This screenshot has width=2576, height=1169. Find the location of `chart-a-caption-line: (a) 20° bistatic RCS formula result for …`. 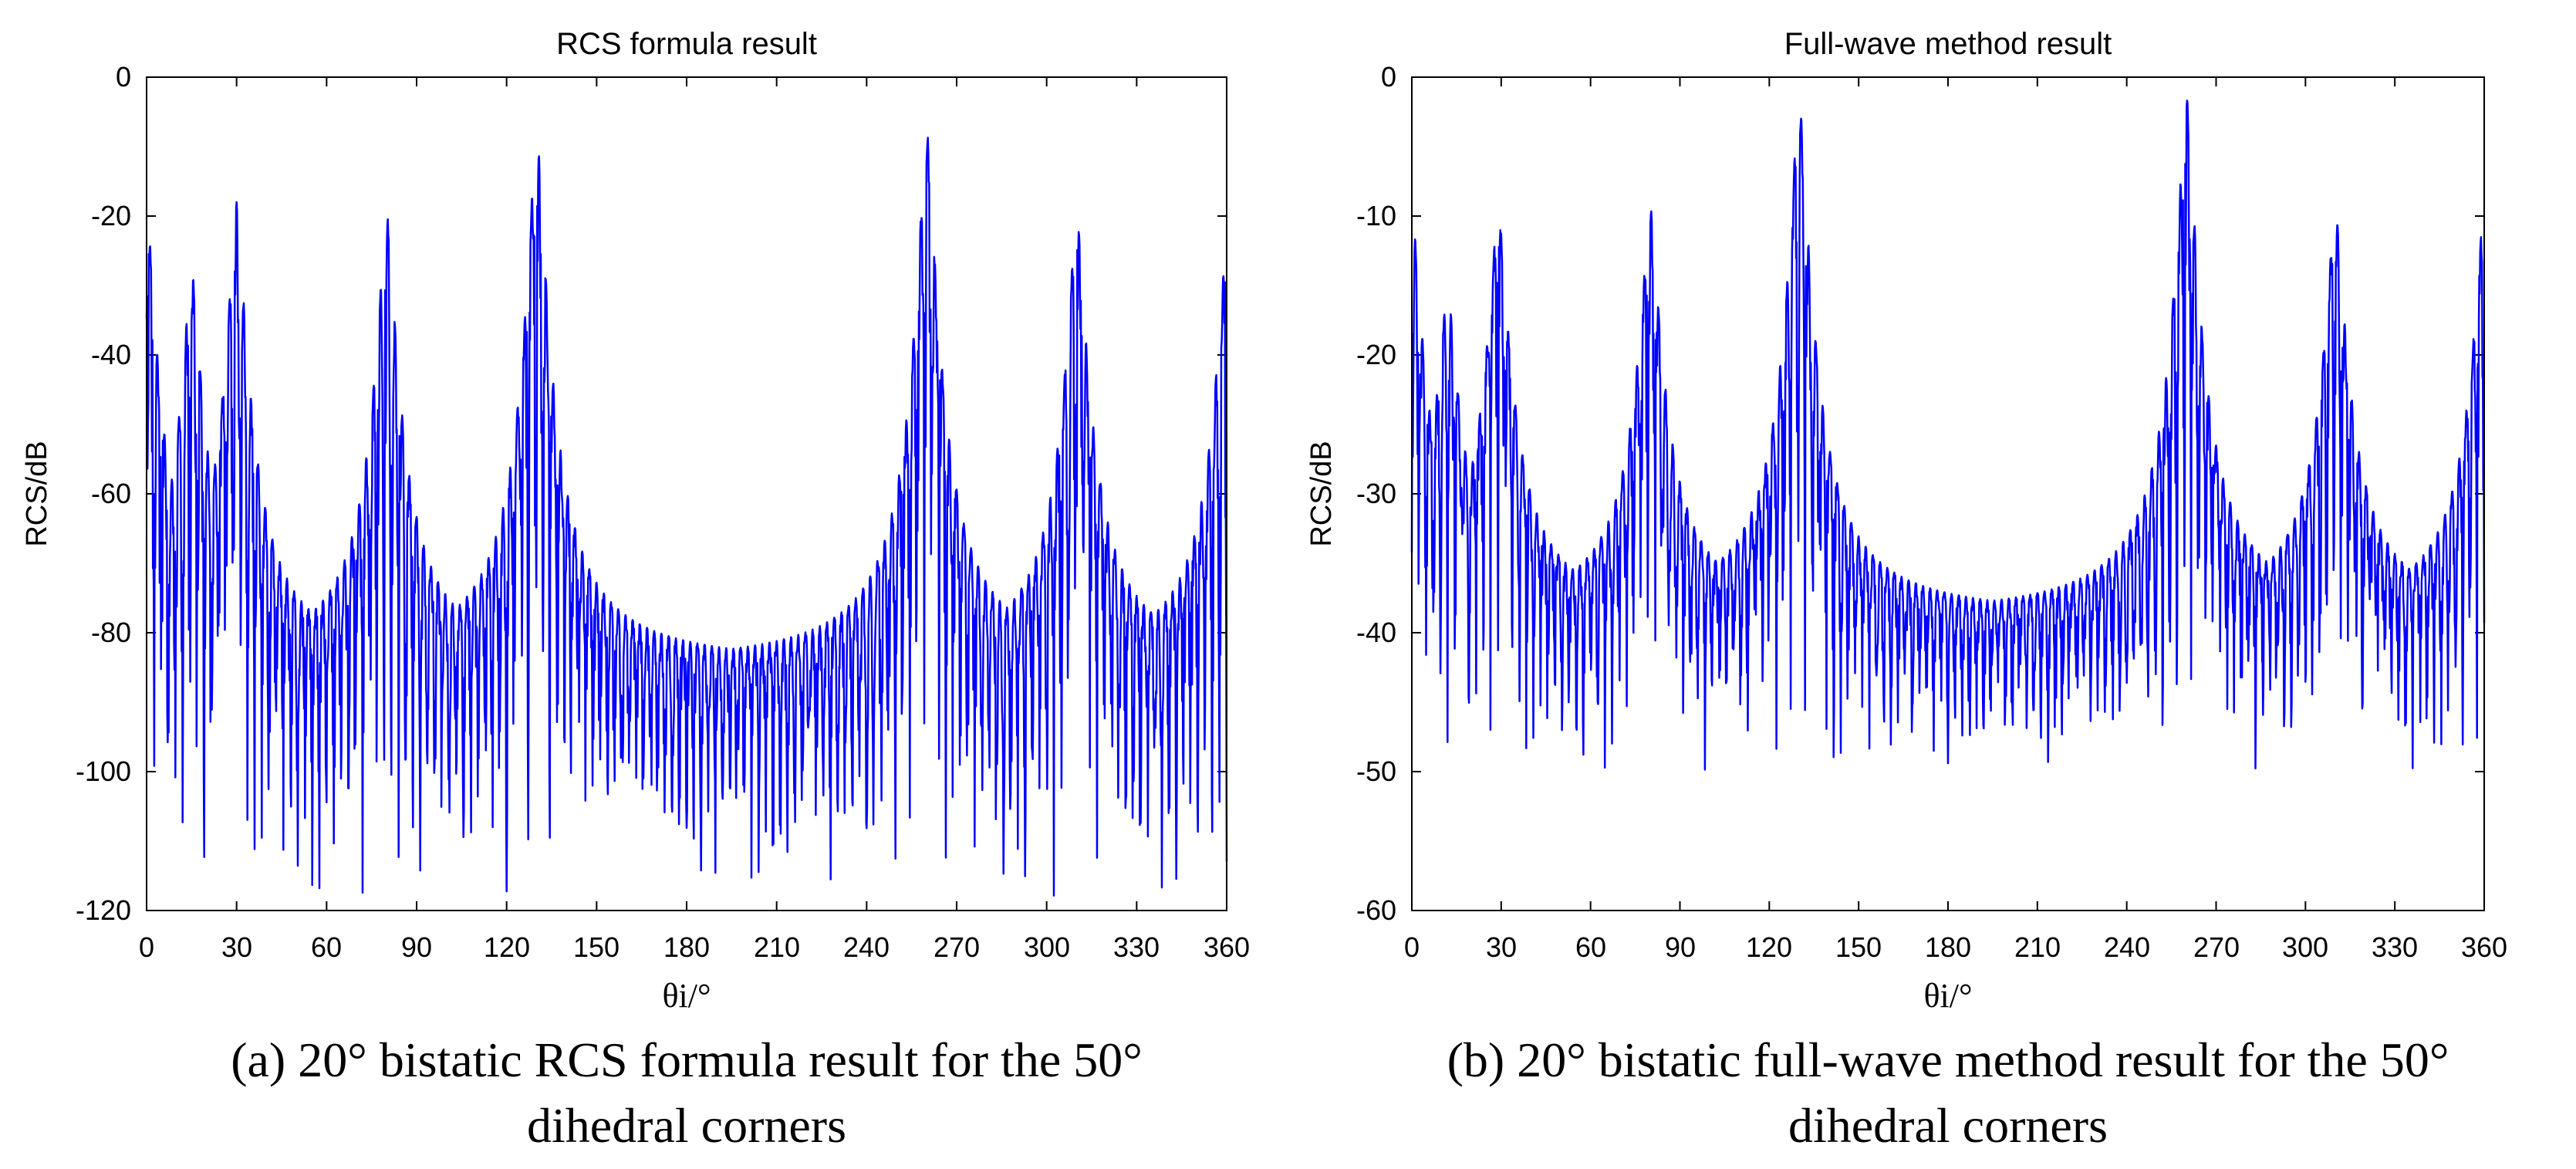

chart-a-caption-line: (a) 20° bistatic RCS formula result for … is located at coordinates (687, 1059).